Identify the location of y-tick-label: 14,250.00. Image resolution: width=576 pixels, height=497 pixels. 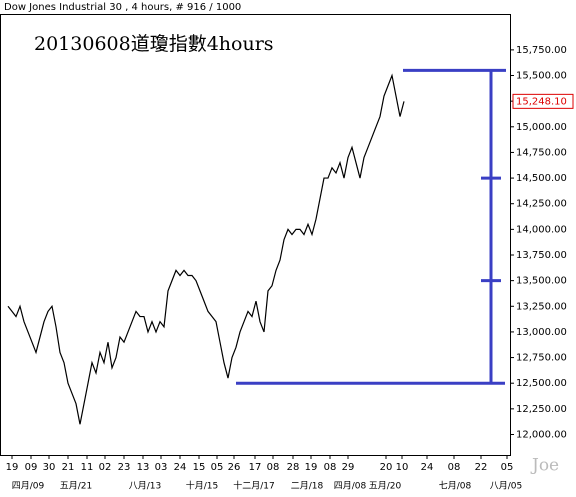
(541, 204).